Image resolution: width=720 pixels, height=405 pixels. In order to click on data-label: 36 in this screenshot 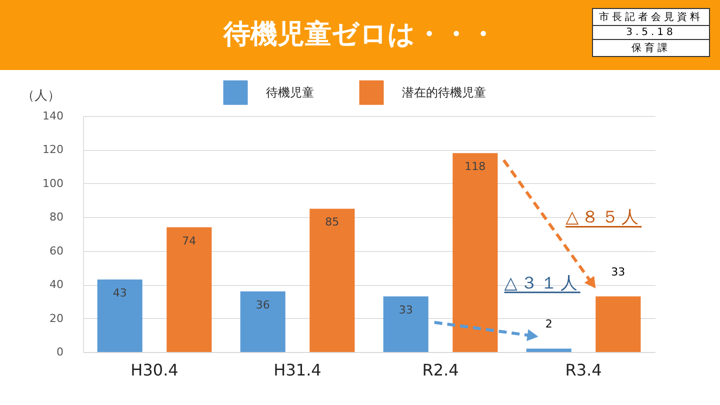, I will do `click(263, 305)`.